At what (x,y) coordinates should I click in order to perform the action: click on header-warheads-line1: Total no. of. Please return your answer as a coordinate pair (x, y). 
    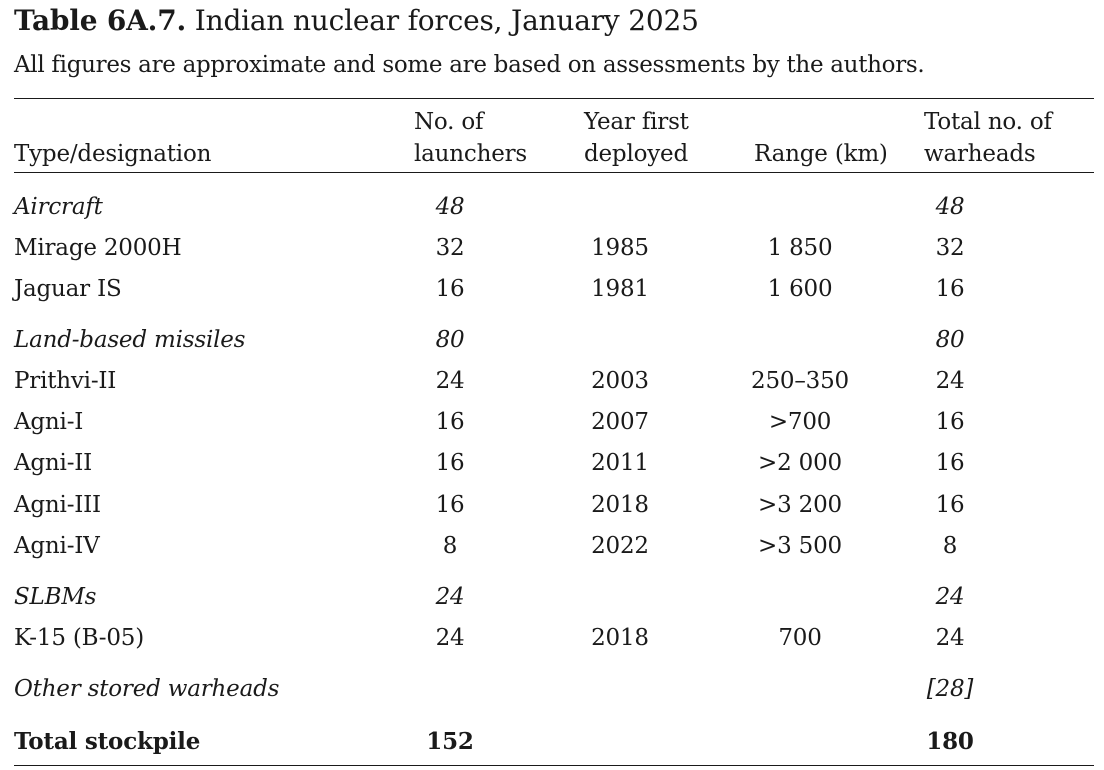
    Looking at the image, I should click on (988, 122).